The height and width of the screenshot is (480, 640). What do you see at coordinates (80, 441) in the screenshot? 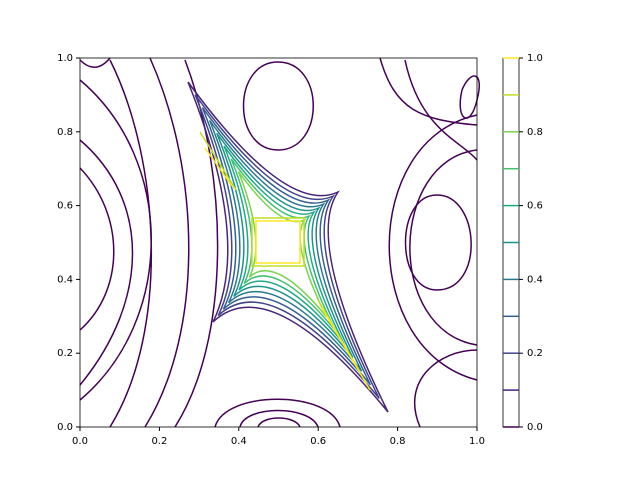
I see `x-tick-label: 0.0` at bounding box center [80, 441].